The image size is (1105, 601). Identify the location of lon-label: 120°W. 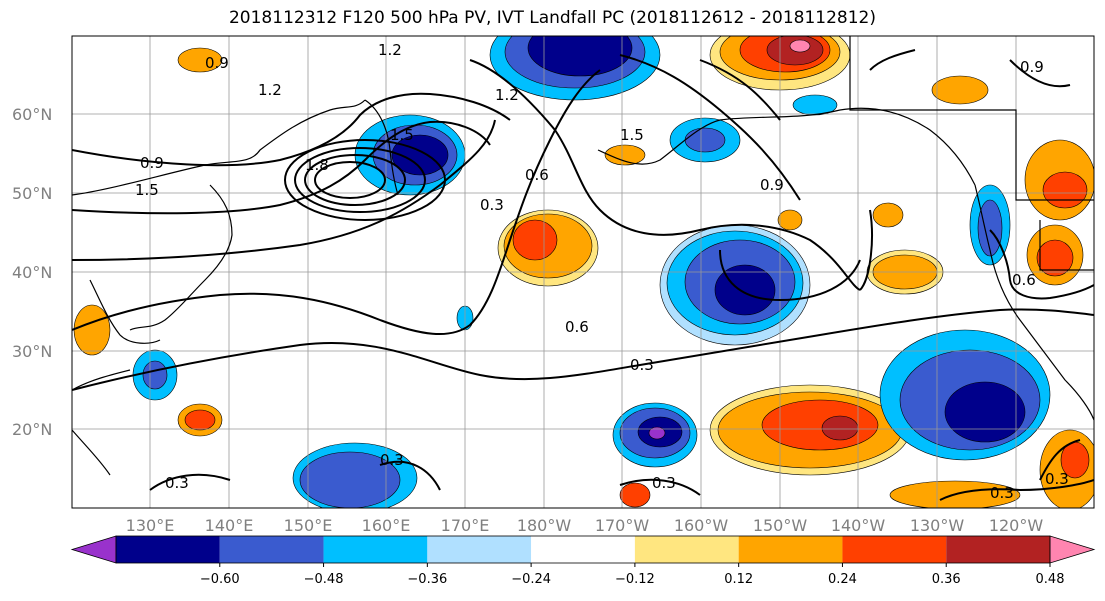
(1016, 525).